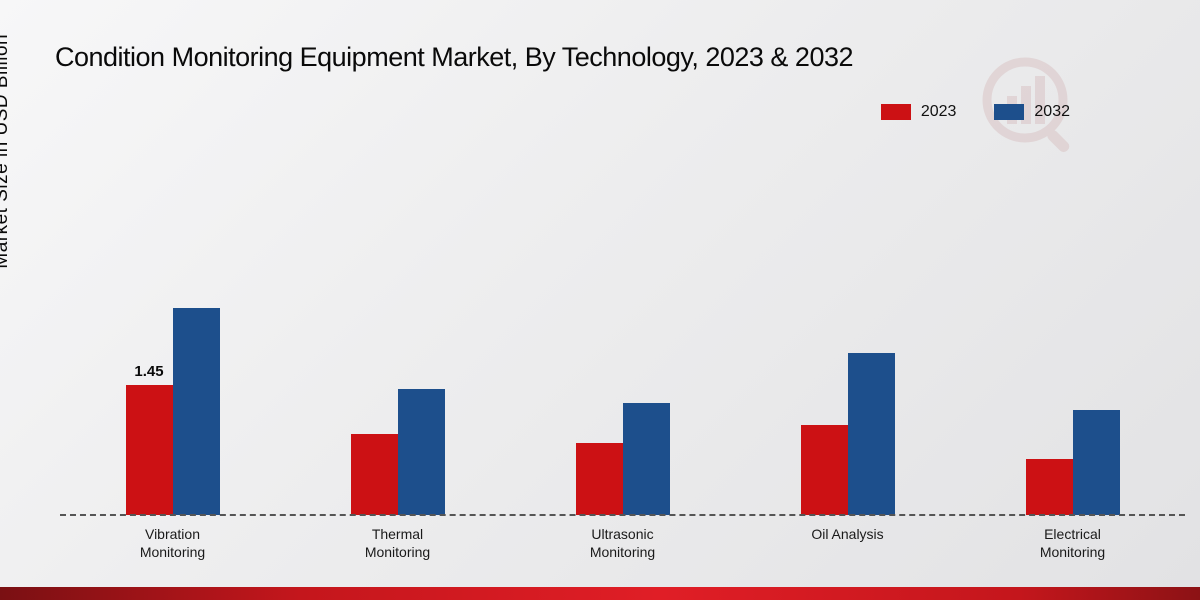 The image size is (1200, 600). Describe the element at coordinates (1096, 462) in the screenshot. I see `bar-2032-electrical-monitoring` at that location.